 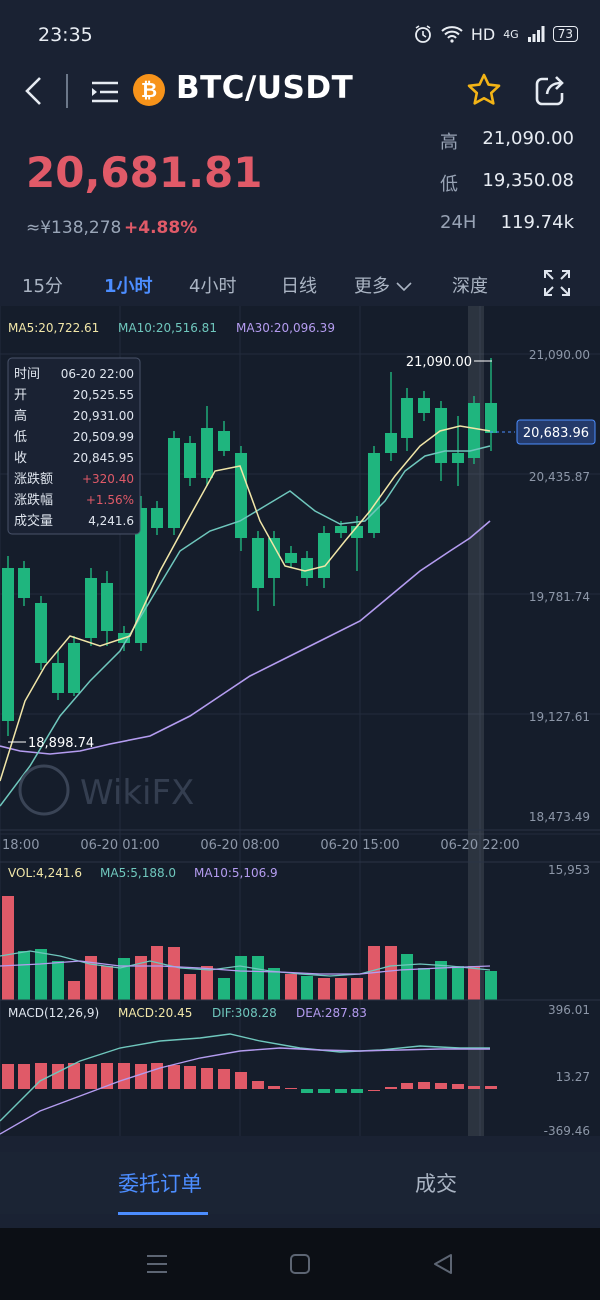 I want to click on tooltip-label: 收, so click(x=20, y=458).